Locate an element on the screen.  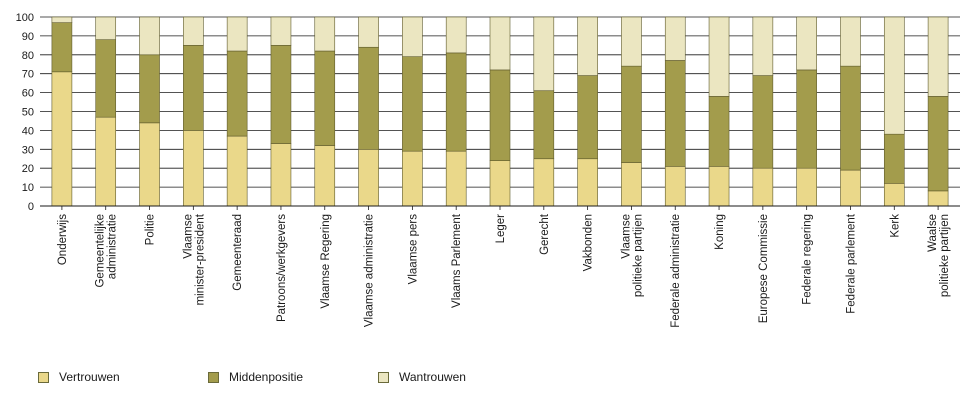
x-tick-label: Gemeenteraad is located at coordinates (238, 252).